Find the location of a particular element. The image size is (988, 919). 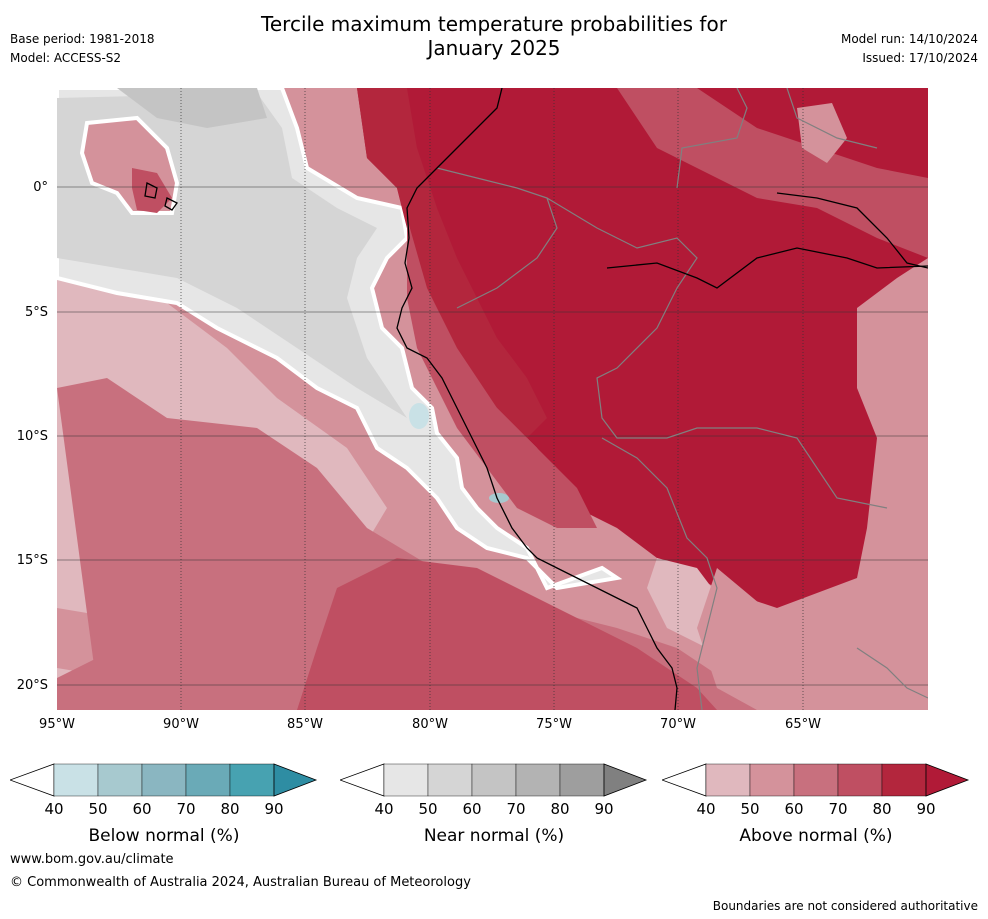

lon-label-75w: 75°W is located at coordinates (554, 724).